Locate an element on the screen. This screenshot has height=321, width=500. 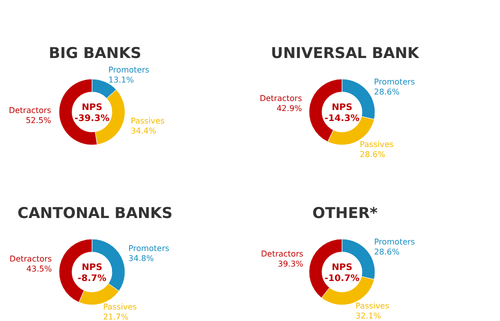
data-label: 21.7% is located at coordinates (116, 316).